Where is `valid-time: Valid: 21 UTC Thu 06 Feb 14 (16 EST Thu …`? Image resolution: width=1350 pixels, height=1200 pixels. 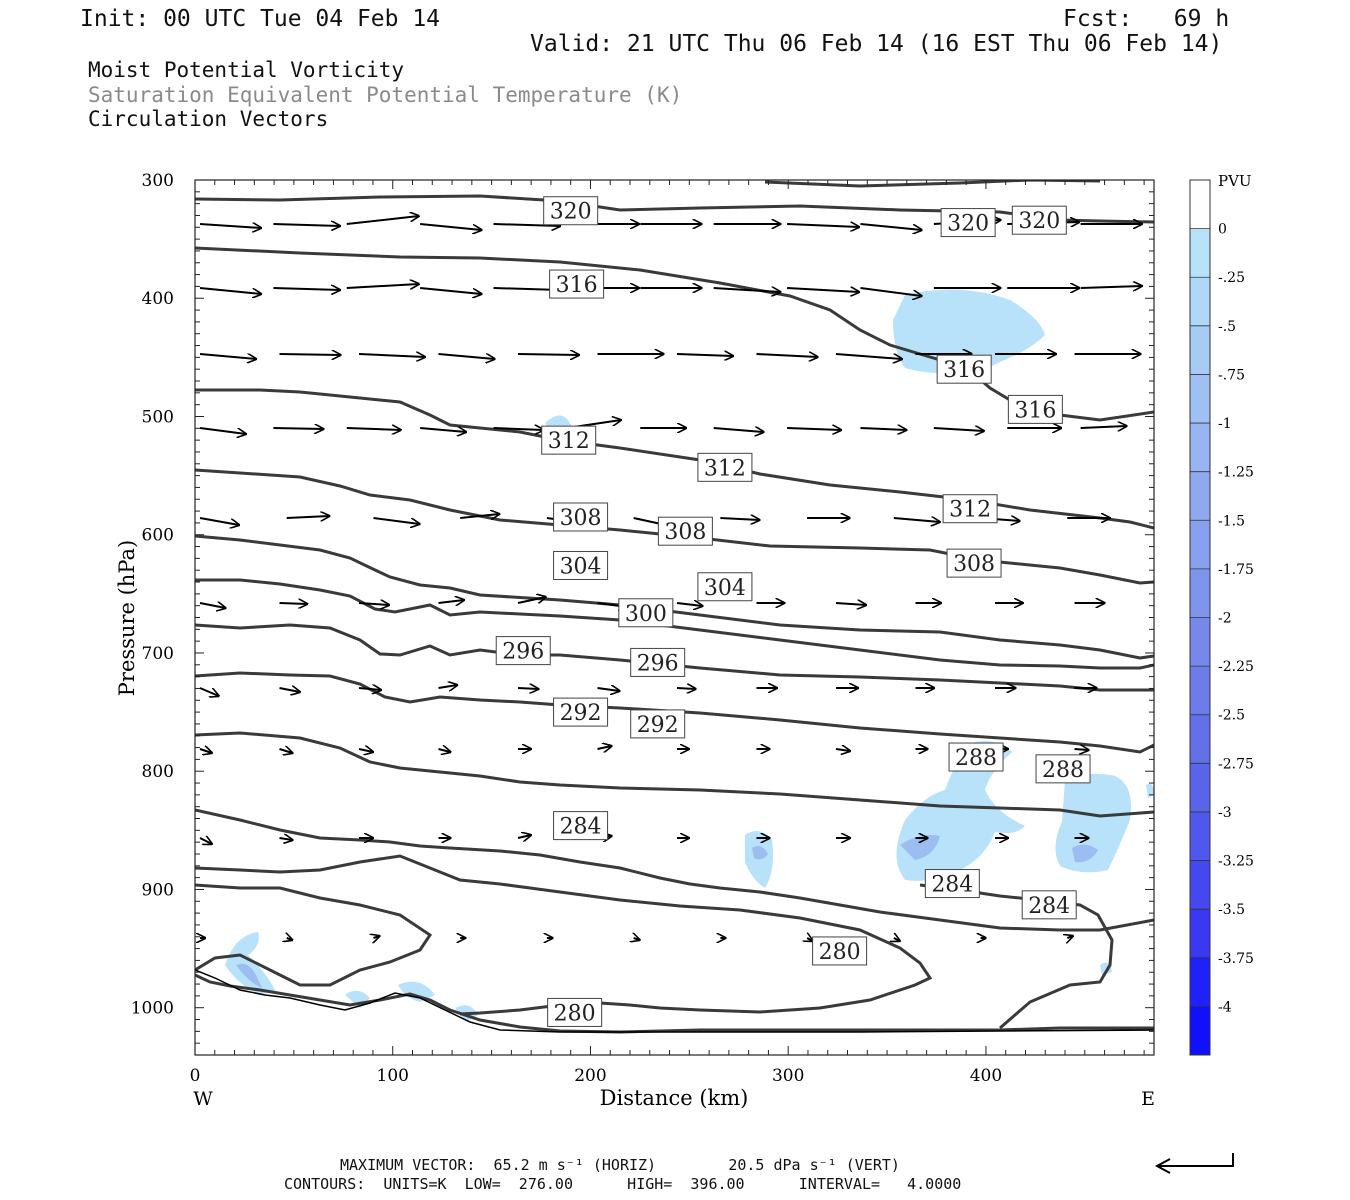
valid-time: Valid: 21 UTC Thu 06 Feb 14 (16 EST Thu … is located at coordinates (876, 44).